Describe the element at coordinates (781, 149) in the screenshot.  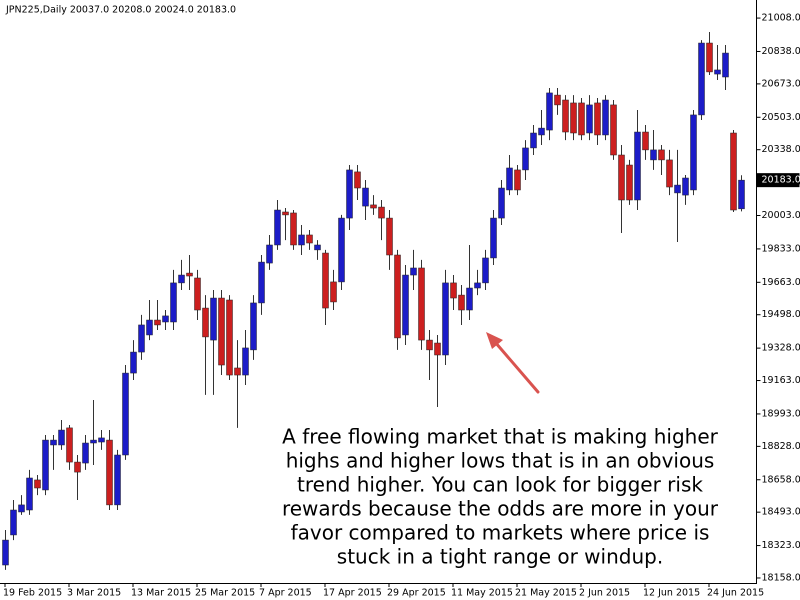
I see `y-tick-label: 20338.0` at that location.